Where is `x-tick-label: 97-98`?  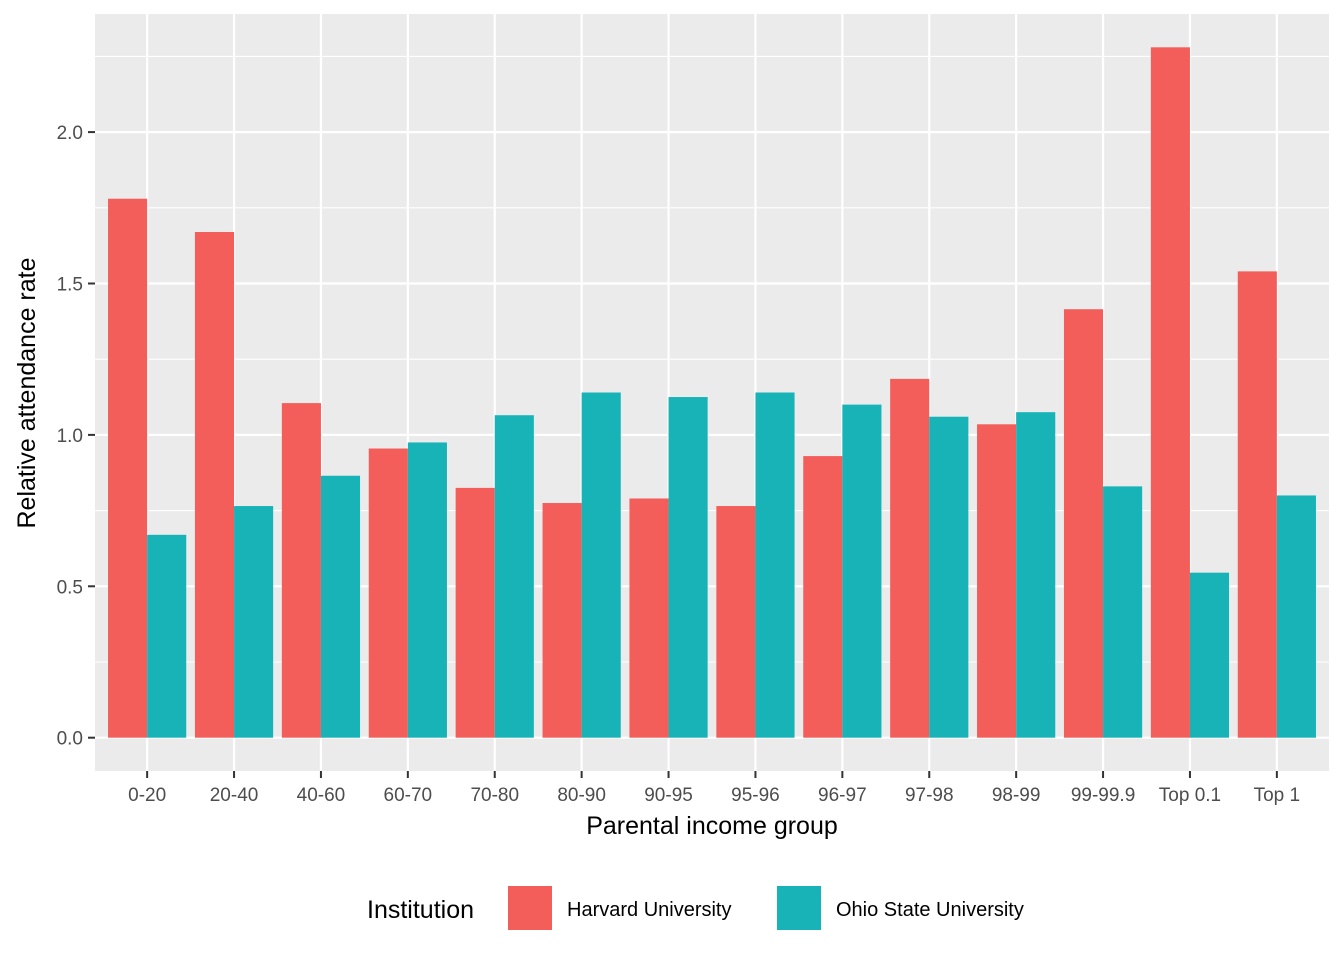
x-tick-label: 97-98 is located at coordinates (929, 795).